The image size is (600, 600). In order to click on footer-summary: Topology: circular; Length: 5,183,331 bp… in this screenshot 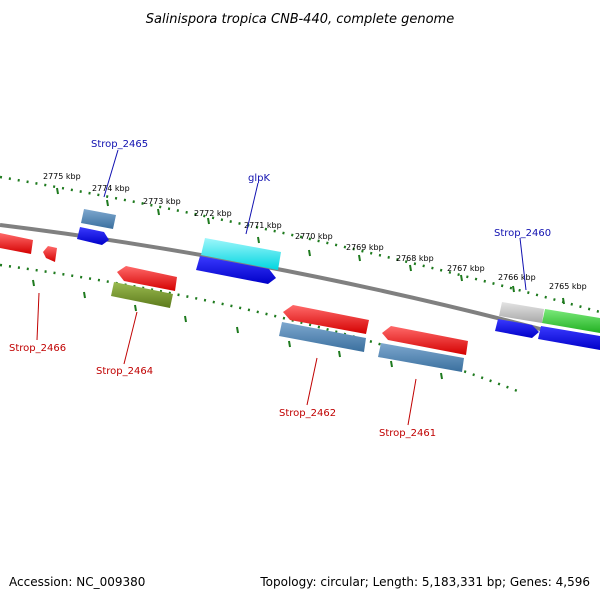, I will do `click(424, 582)`.